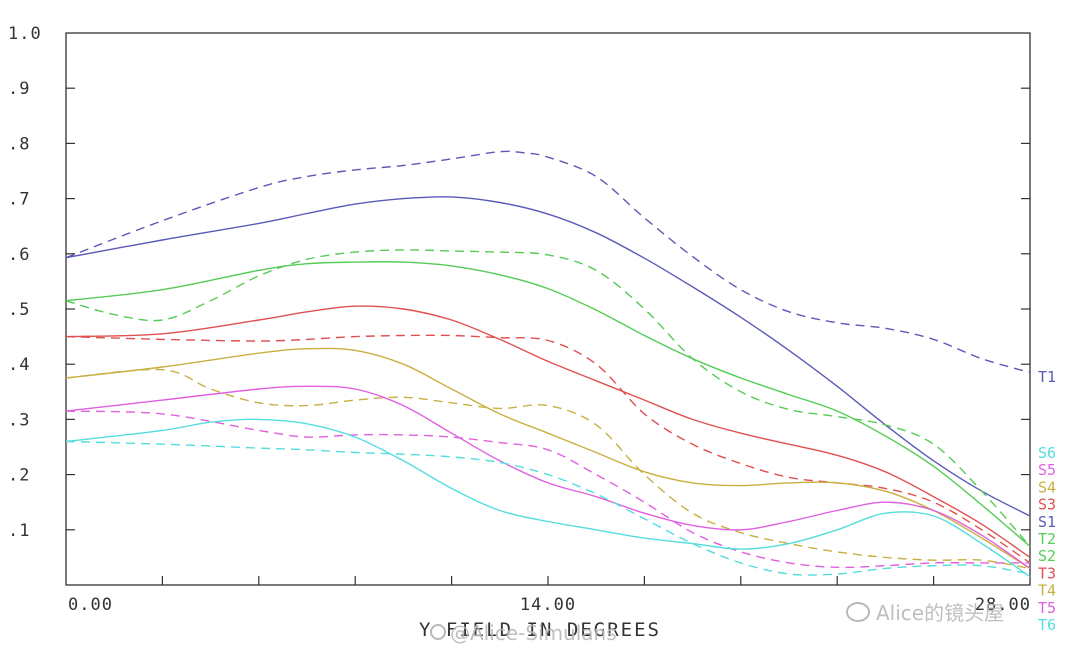  Describe the element at coordinates (1047, 453) in the screenshot. I see `series-label-s6: S6` at that location.